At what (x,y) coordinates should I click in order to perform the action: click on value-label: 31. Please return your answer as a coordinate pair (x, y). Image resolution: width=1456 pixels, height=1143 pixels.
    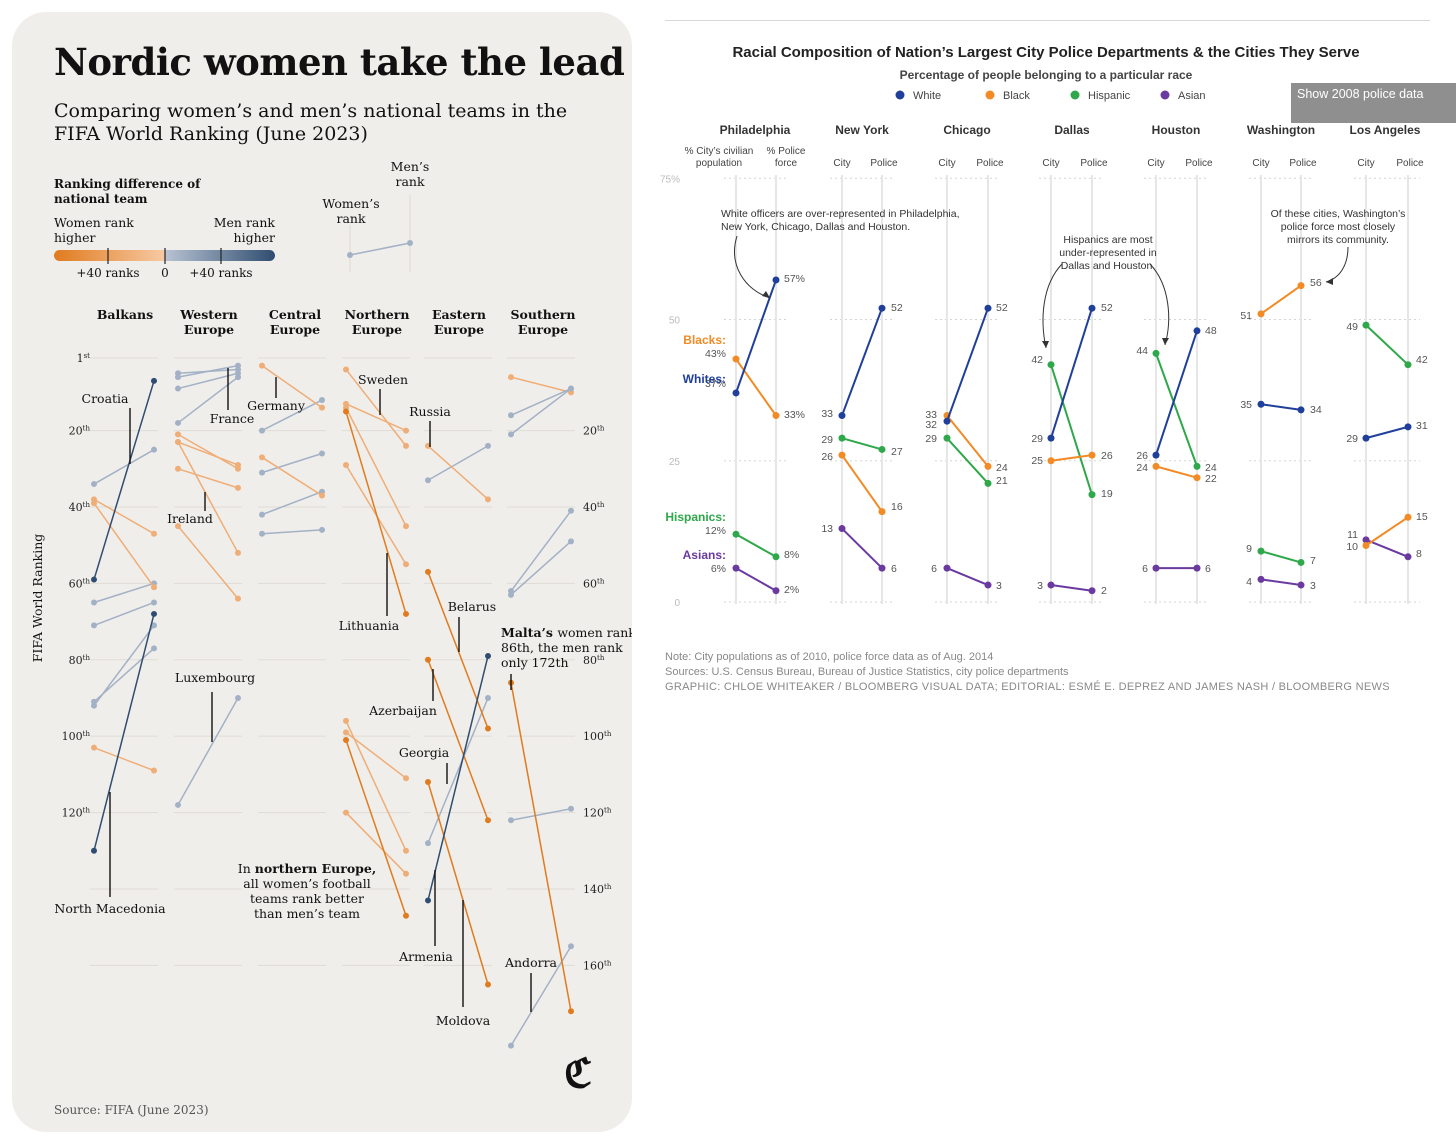
    Looking at the image, I should click on (1422, 426).